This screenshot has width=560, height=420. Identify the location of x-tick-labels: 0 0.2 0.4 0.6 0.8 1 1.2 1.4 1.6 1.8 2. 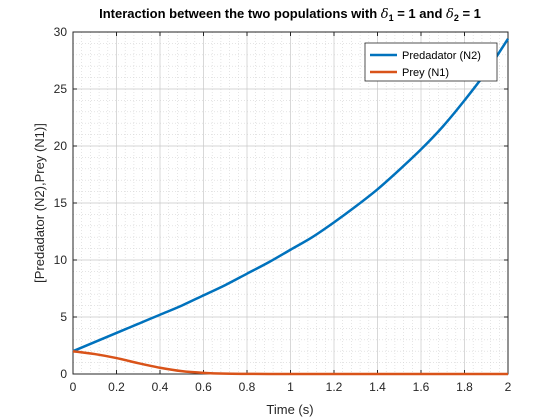
(291, 387).